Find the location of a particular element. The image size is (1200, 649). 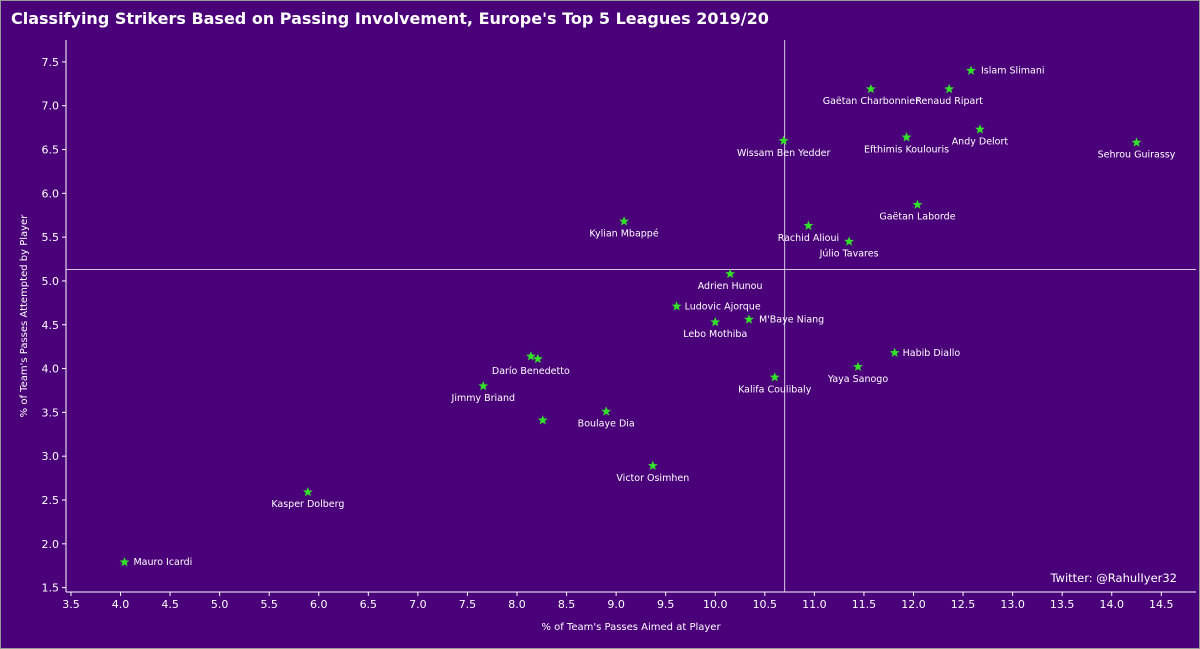

data-point-label: Gaëtan Charbonnier is located at coordinates (871, 101).